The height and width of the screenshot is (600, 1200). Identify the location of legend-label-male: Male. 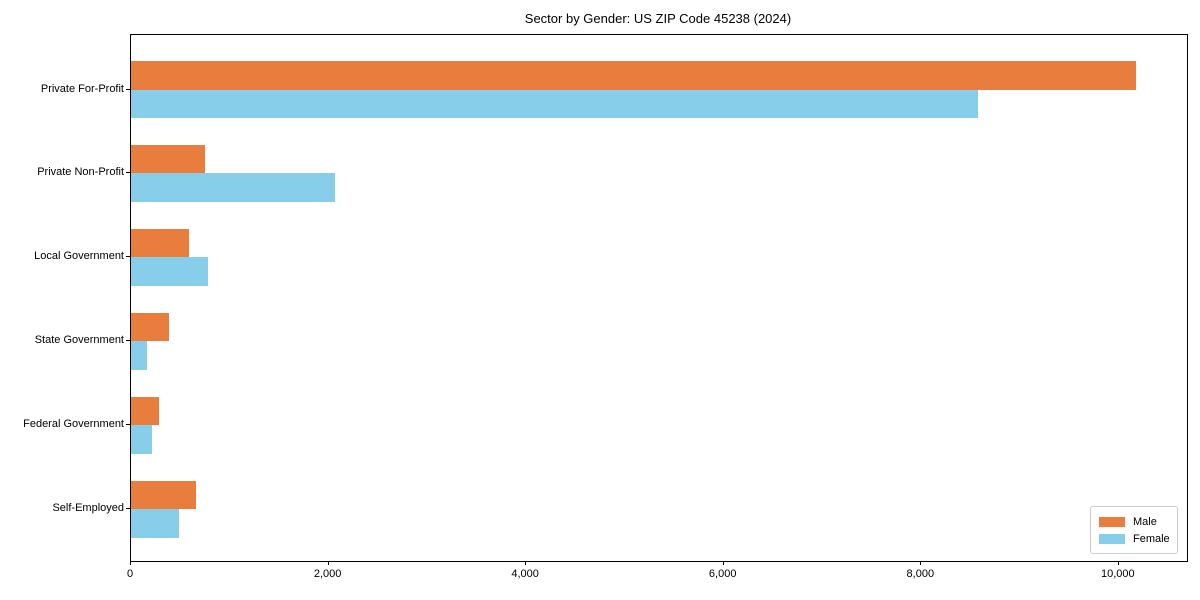
(1145, 521).